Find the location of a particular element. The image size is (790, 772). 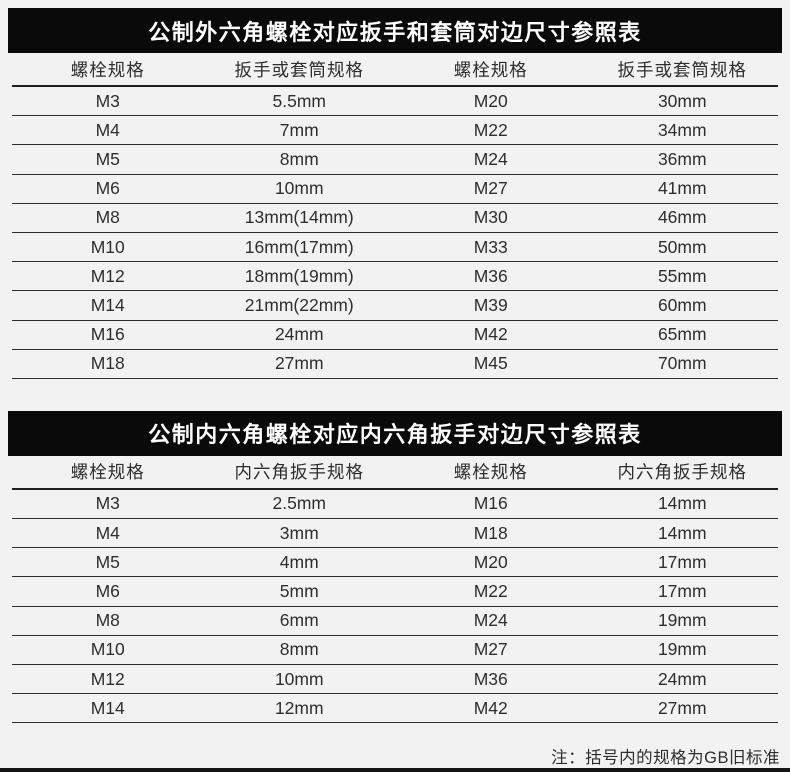

table-cell: M39 is located at coordinates (490, 304).